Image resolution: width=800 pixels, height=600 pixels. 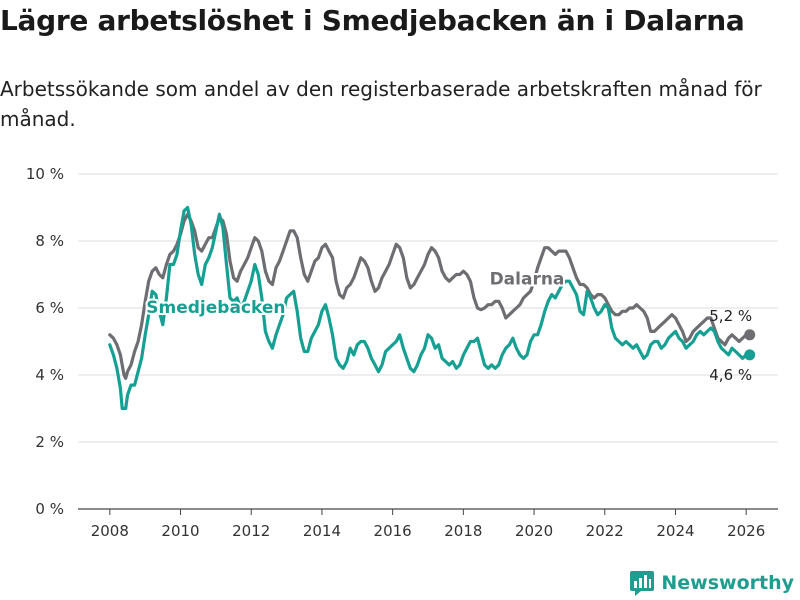 I want to click on y-tick-label: 0 %, so click(x=49, y=509).